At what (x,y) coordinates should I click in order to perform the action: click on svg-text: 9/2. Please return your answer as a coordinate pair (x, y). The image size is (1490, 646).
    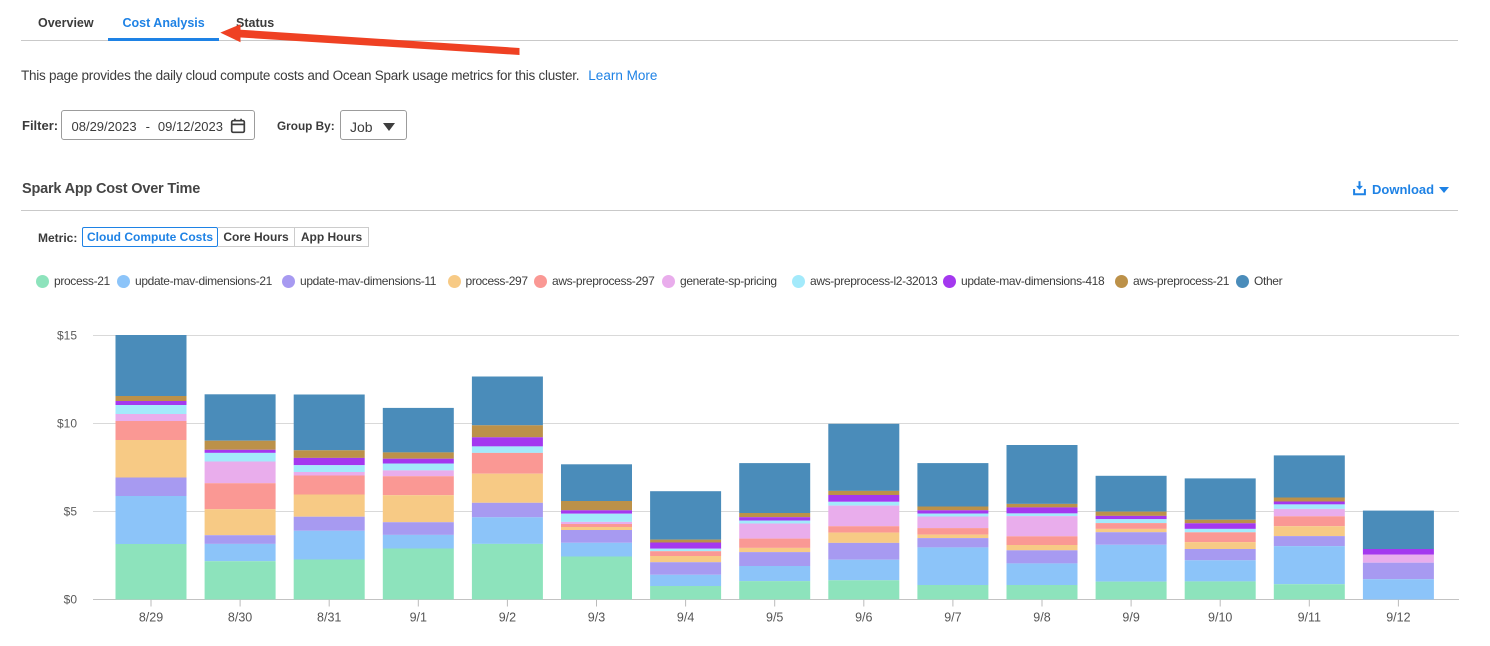
    Looking at the image, I should click on (507, 618).